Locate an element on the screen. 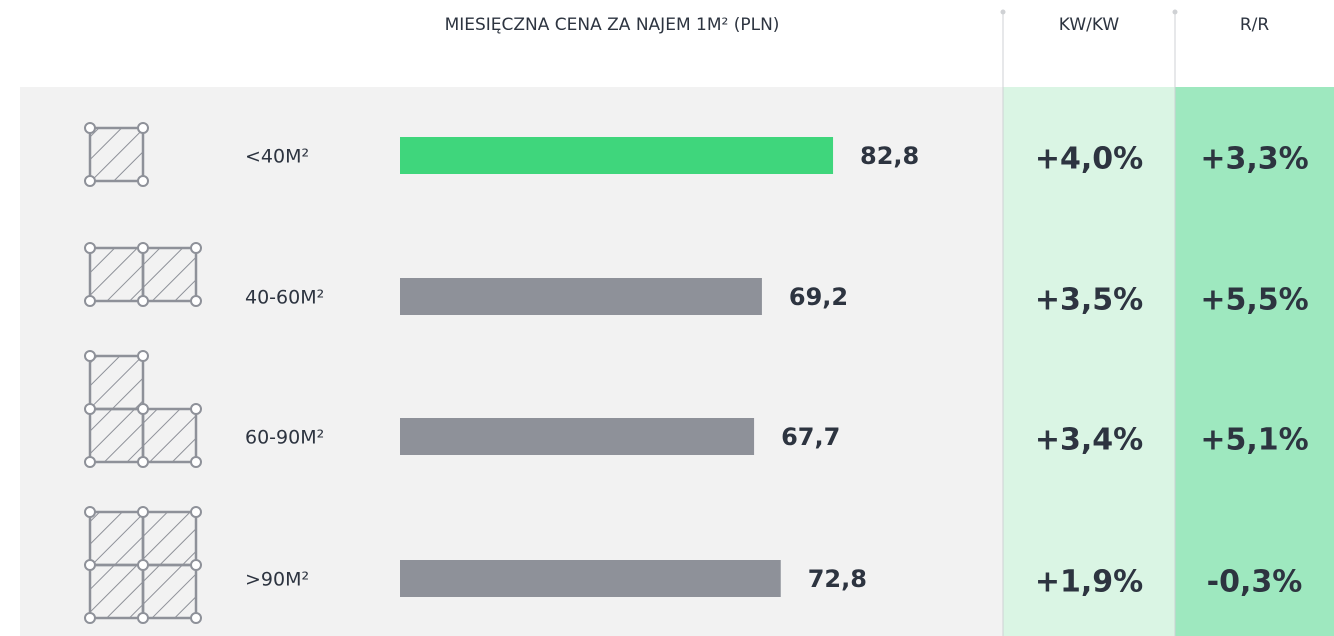 This screenshot has width=1334, height=636. category-label: >90M² is located at coordinates (277, 580).